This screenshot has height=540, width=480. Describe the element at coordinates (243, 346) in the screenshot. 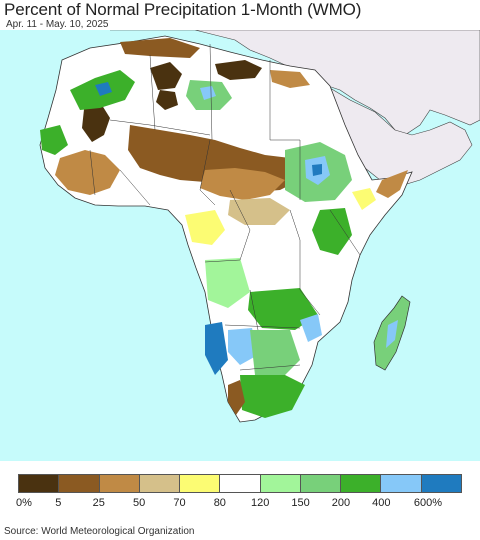

I see `namibia-lightblue` at that location.